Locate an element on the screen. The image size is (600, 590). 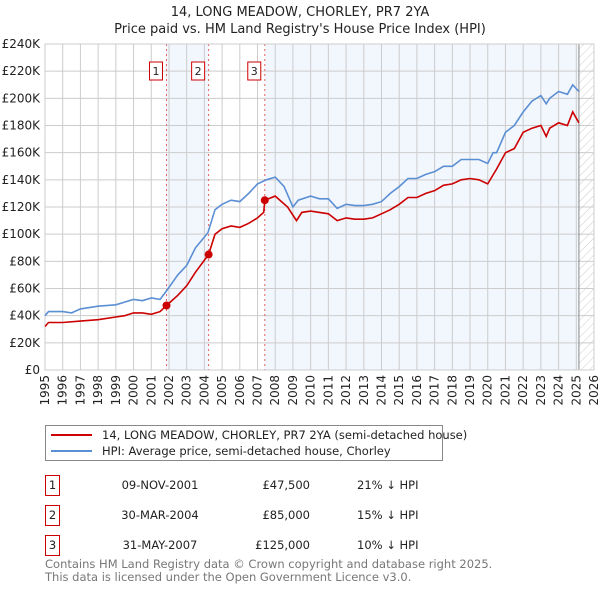
legend-swatch-property is located at coordinates (71, 435).